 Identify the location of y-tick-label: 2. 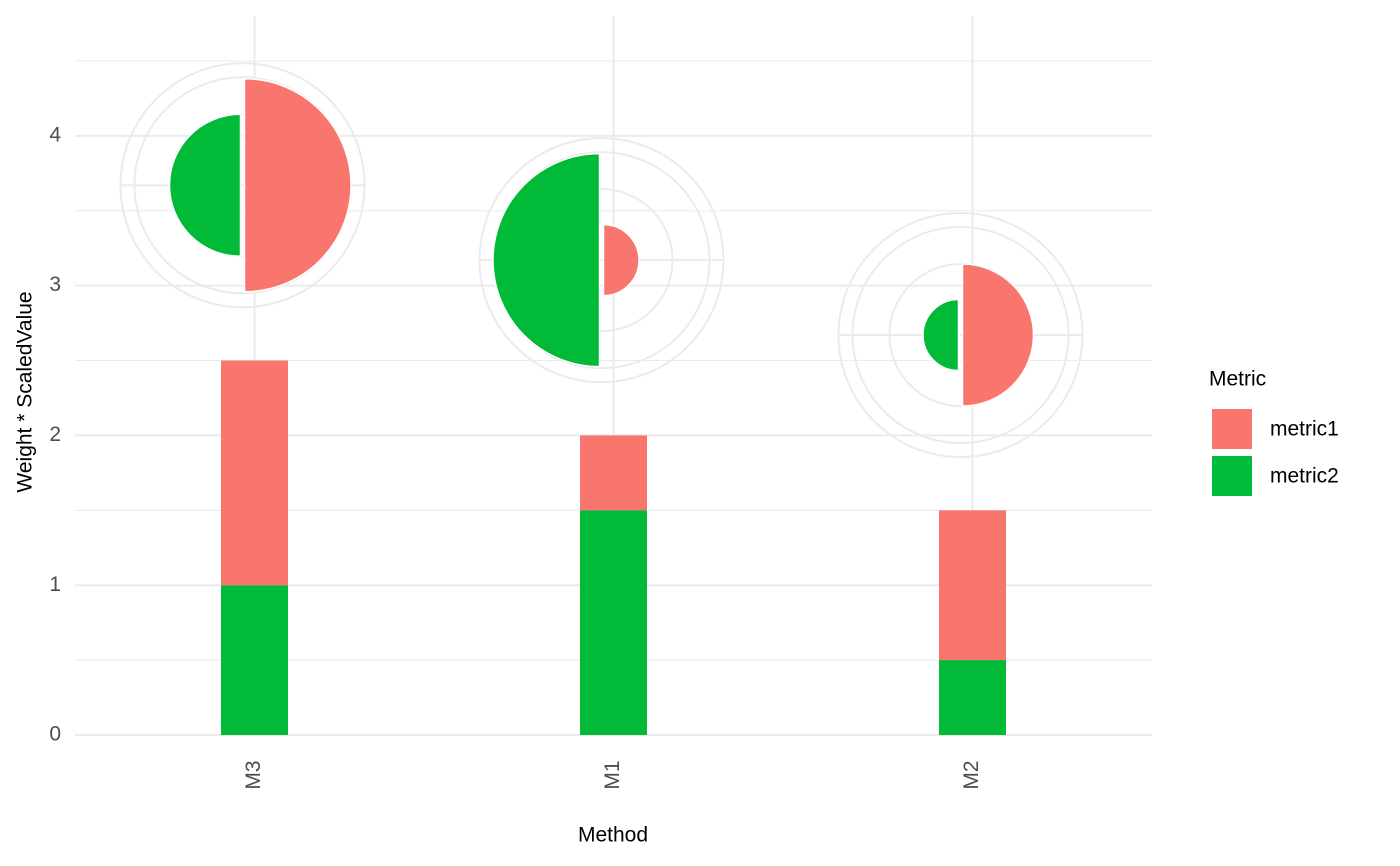
(55, 434).